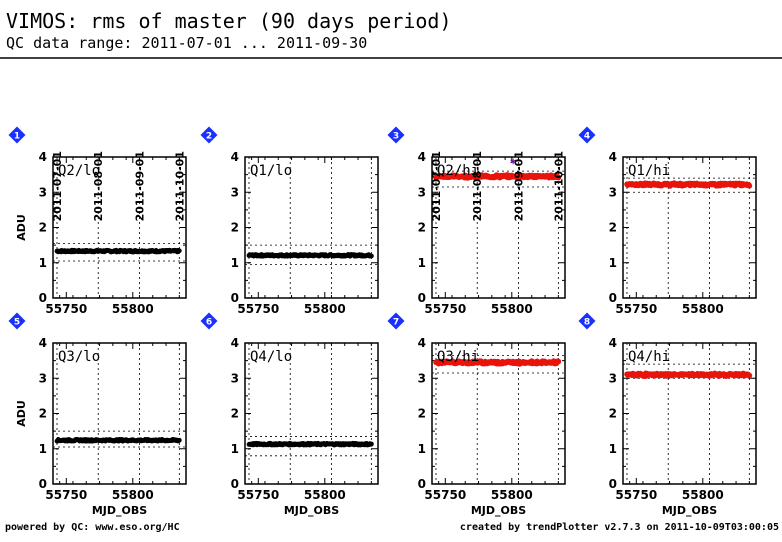 The width and height of the screenshot is (782, 542). Describe the element at coordinates (271, 357) in the screenshot. I see `panel-label: Q4/lo` at that location.